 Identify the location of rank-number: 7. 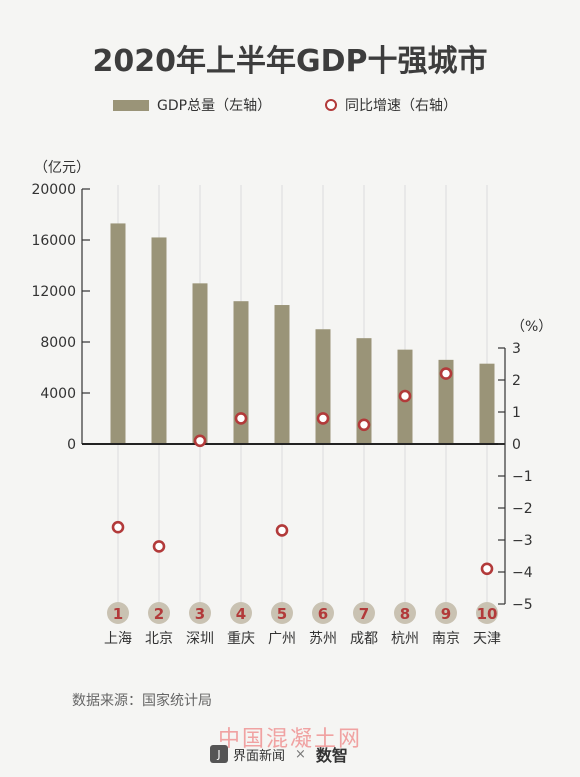
(364, 614).